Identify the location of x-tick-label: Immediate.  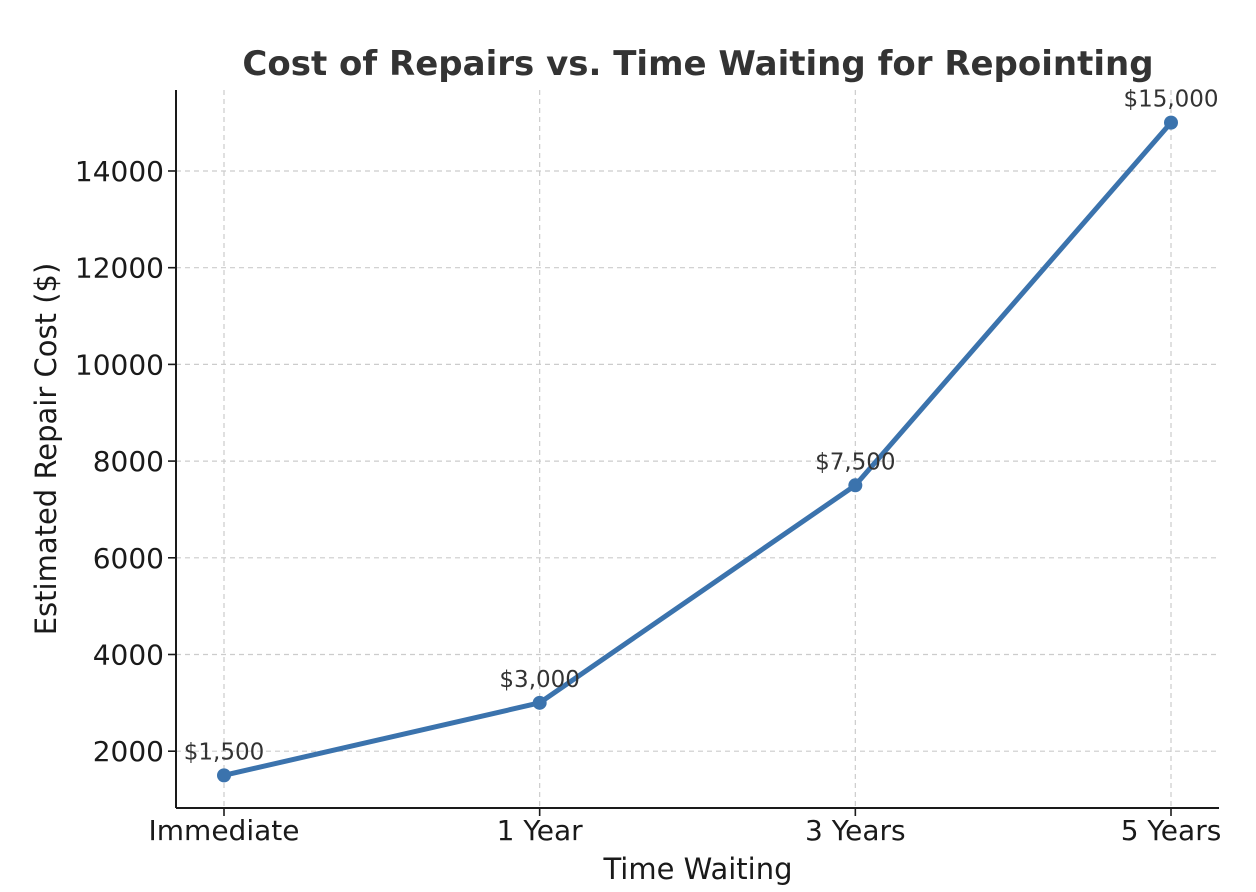
(224, 830).